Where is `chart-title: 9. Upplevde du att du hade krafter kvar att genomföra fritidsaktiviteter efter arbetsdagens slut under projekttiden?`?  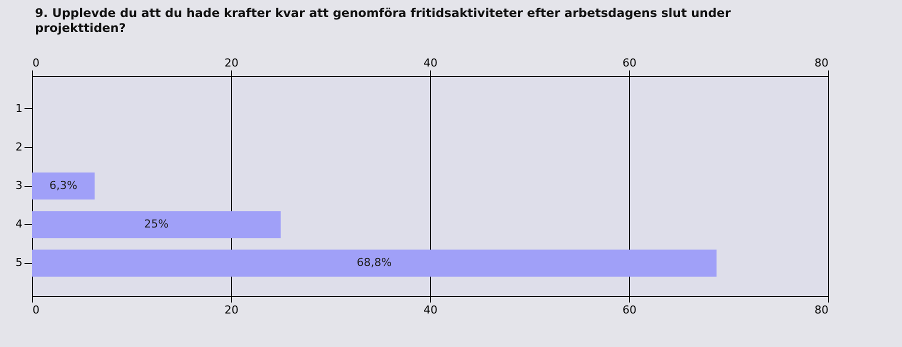 chart-title: 9. Upplevde du att du hade krafter kvar att genomföra fritidsaktiviteter efter arbetsdagens slut under projekttiden? is located at coordinates (383, 21).